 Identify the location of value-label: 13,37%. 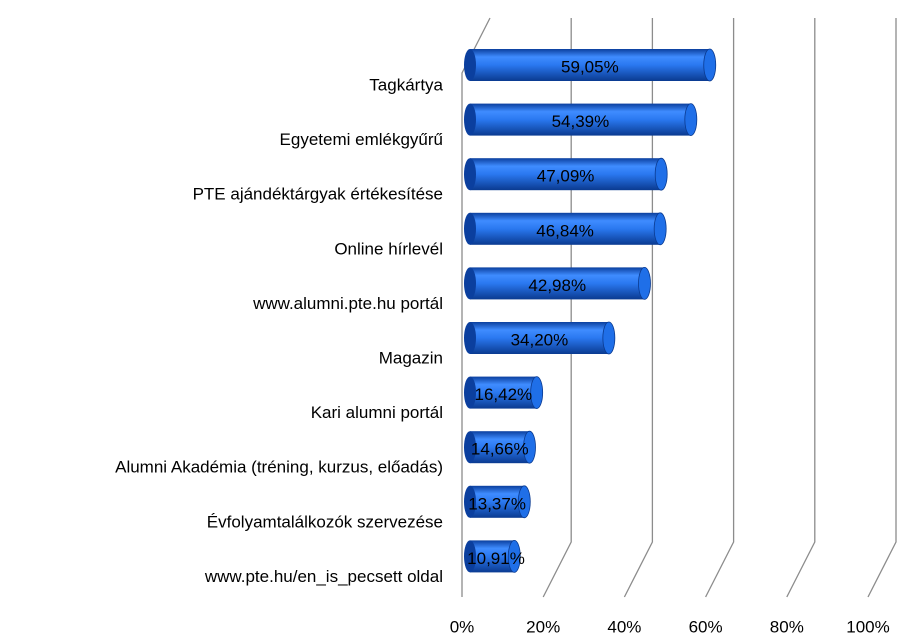
(497, 503).